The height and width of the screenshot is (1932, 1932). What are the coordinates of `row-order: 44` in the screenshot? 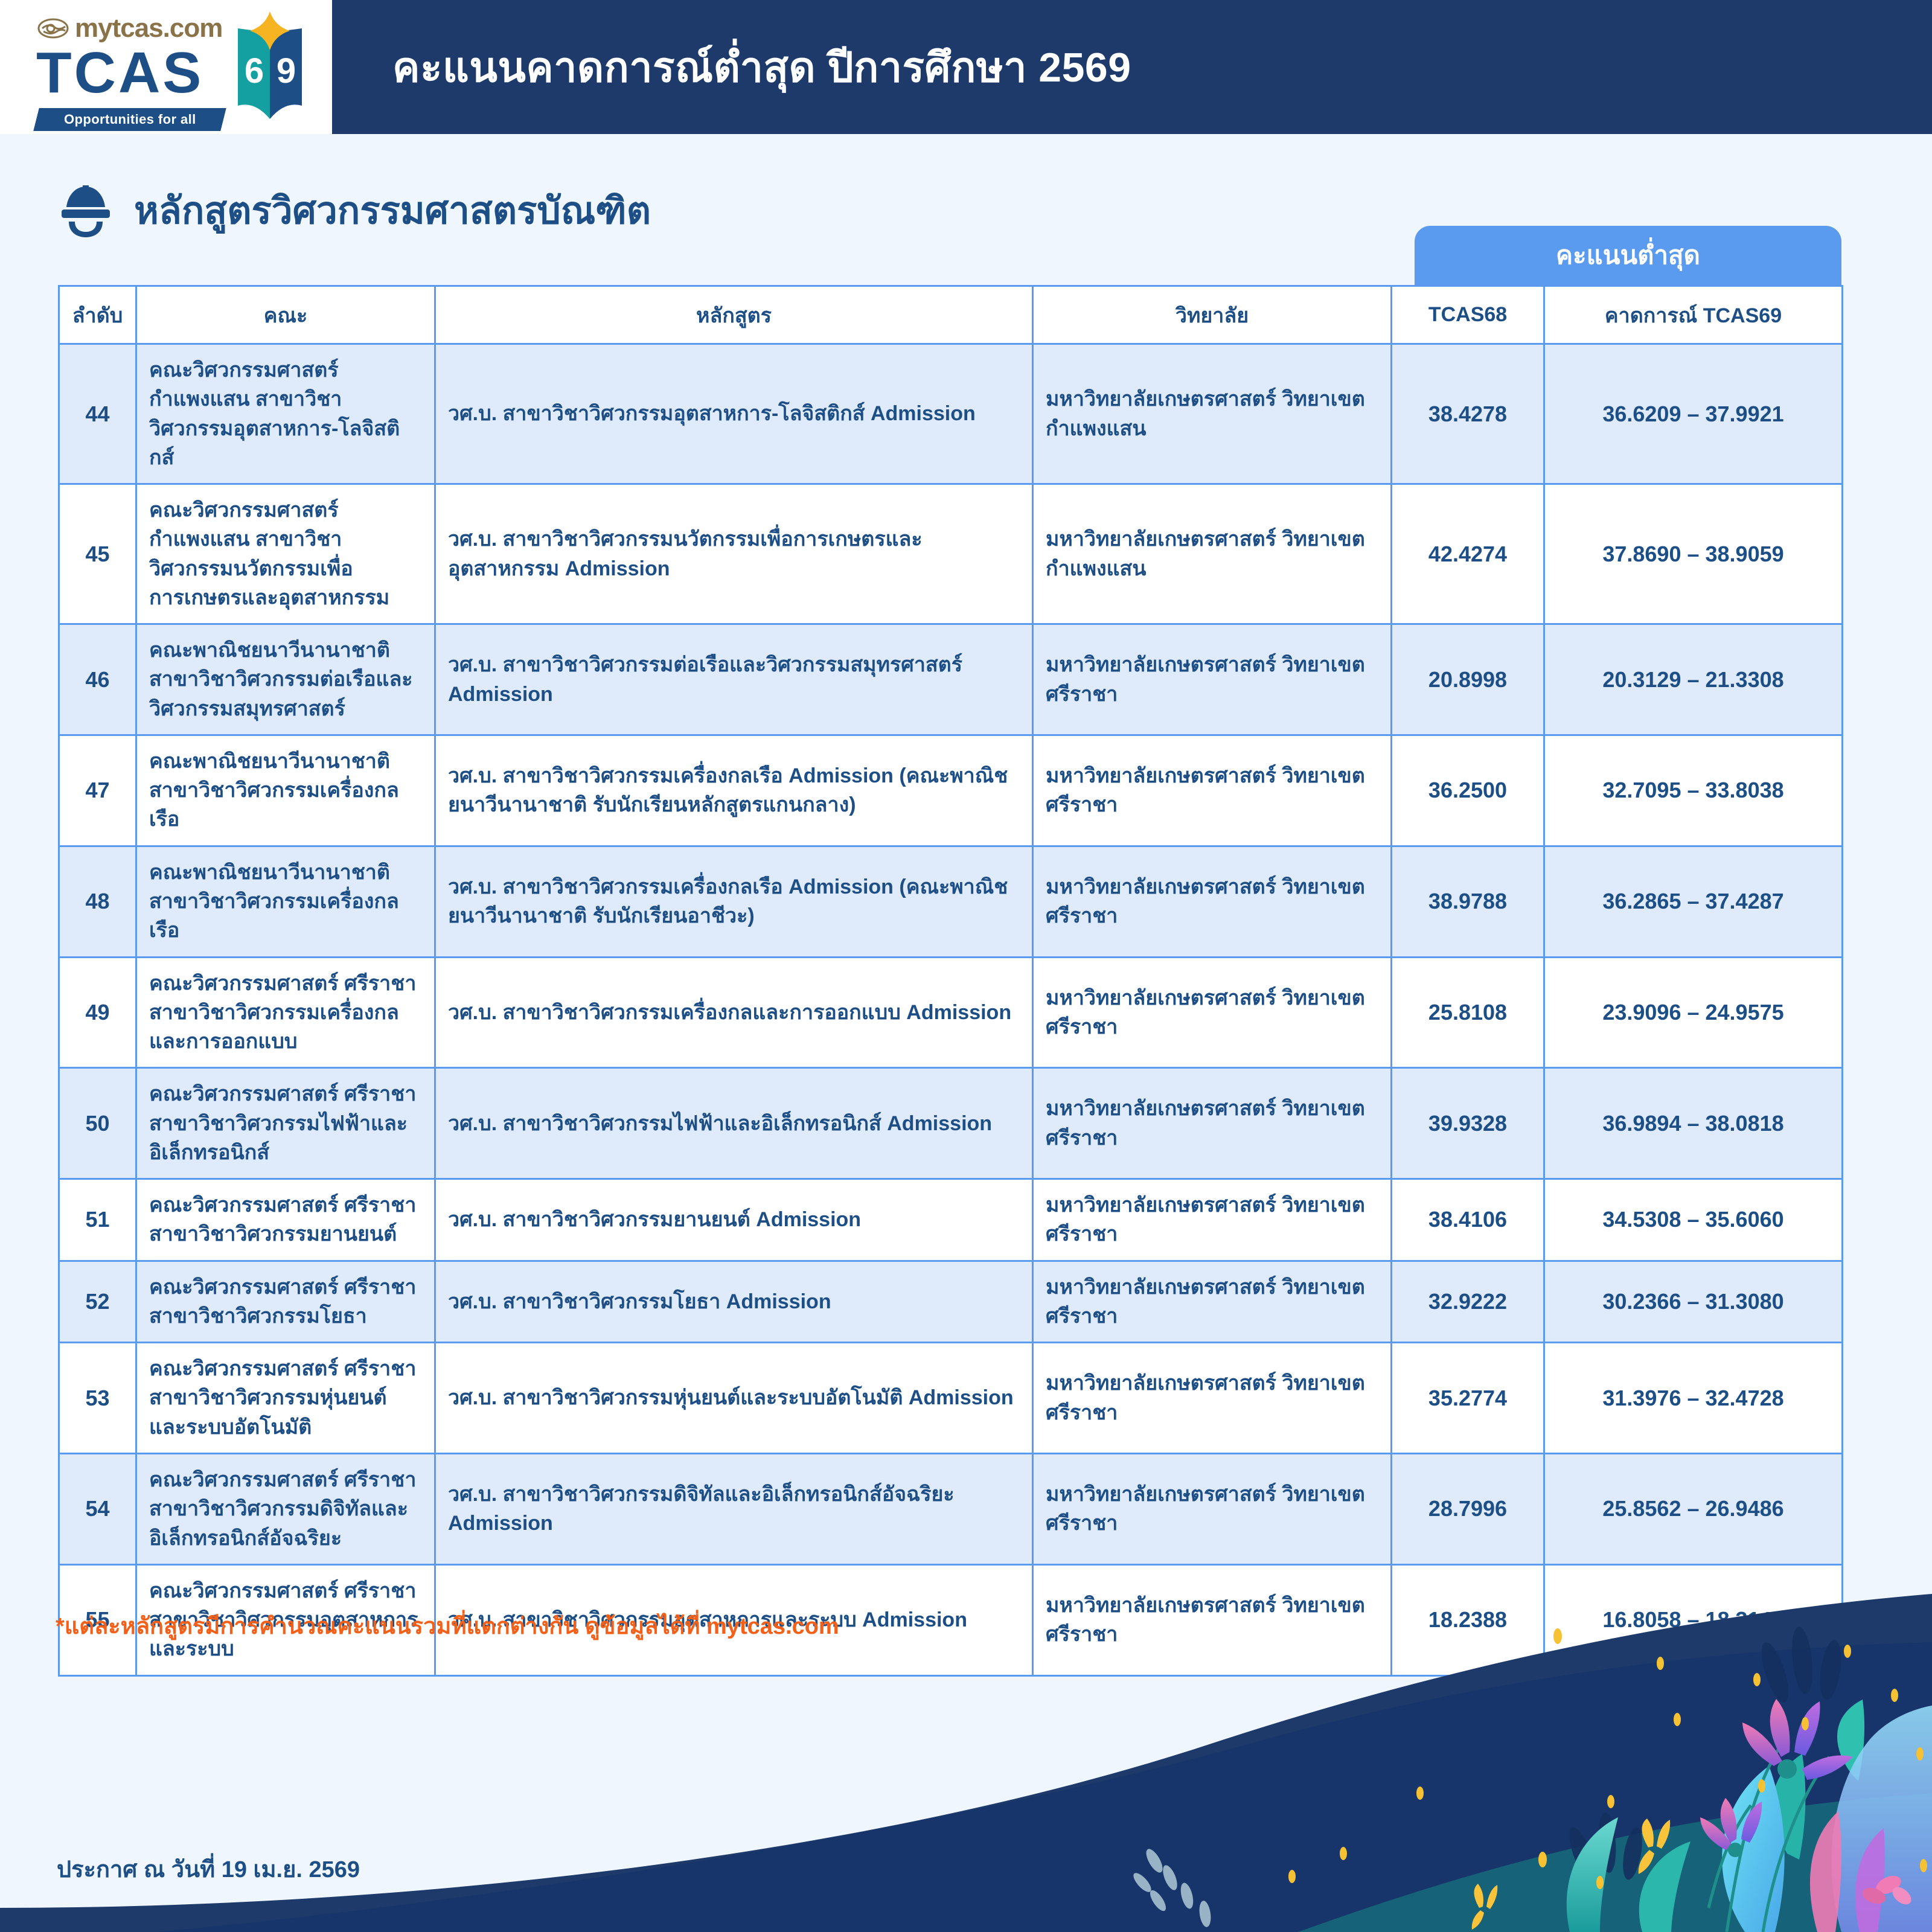 It's located at (97, 413).